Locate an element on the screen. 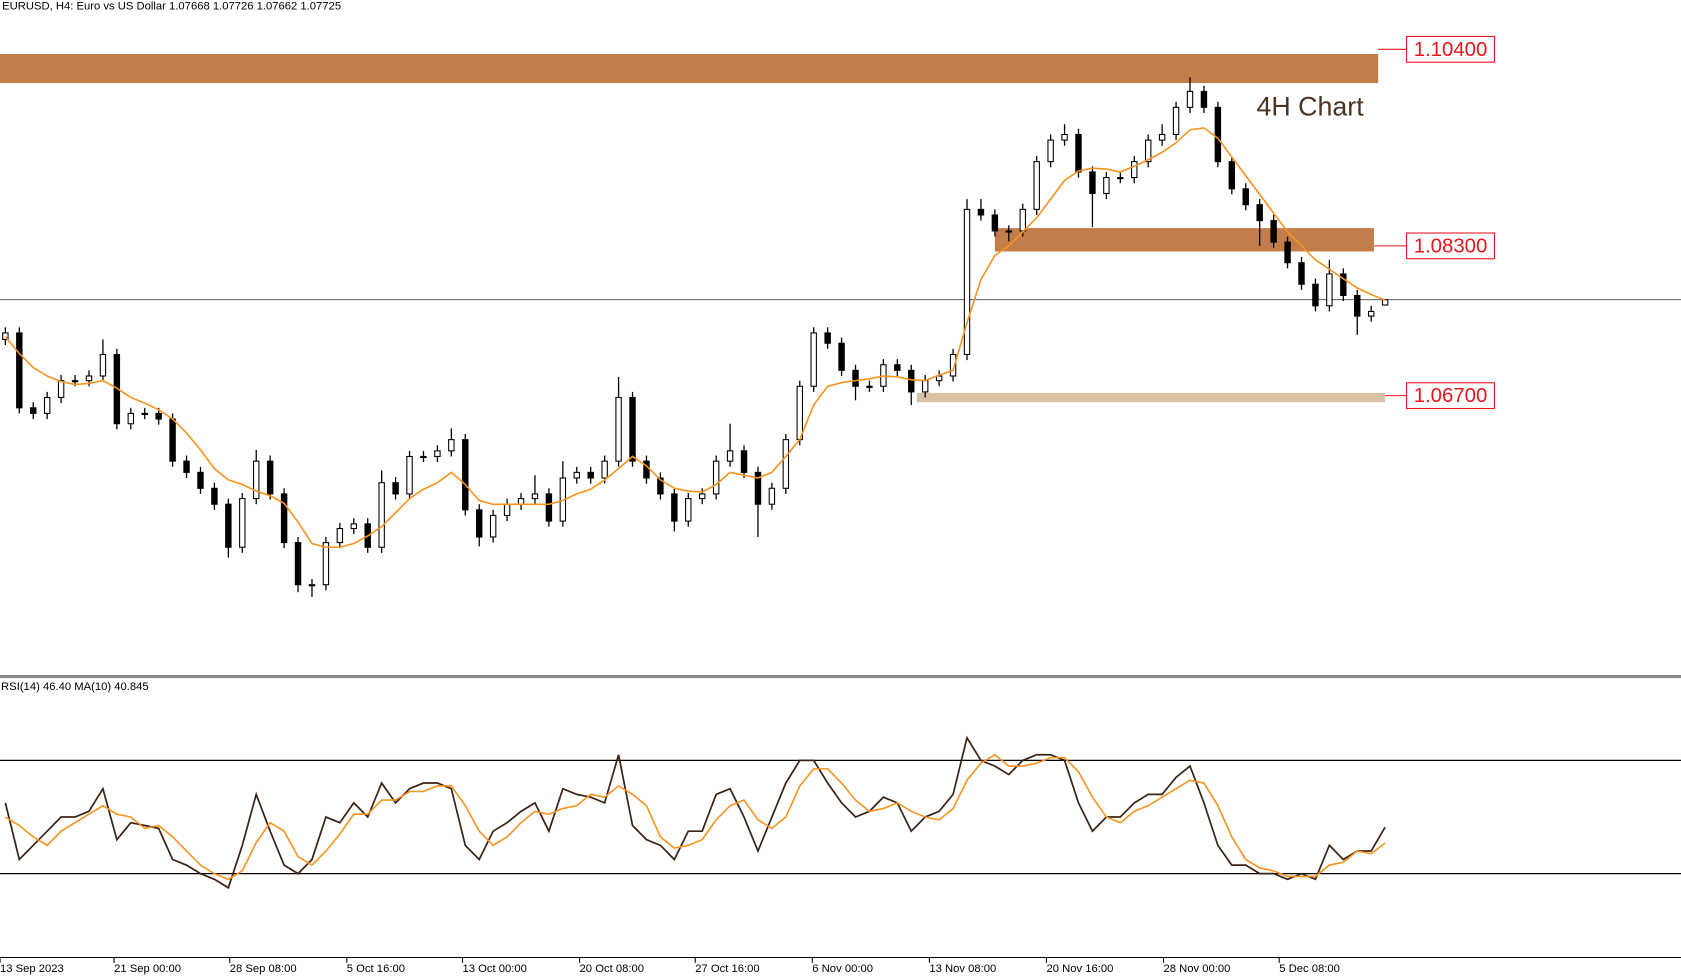 The width and height of the screenshot is (1681, 980). rsi-ma-line is located at coordinates (695, 817).